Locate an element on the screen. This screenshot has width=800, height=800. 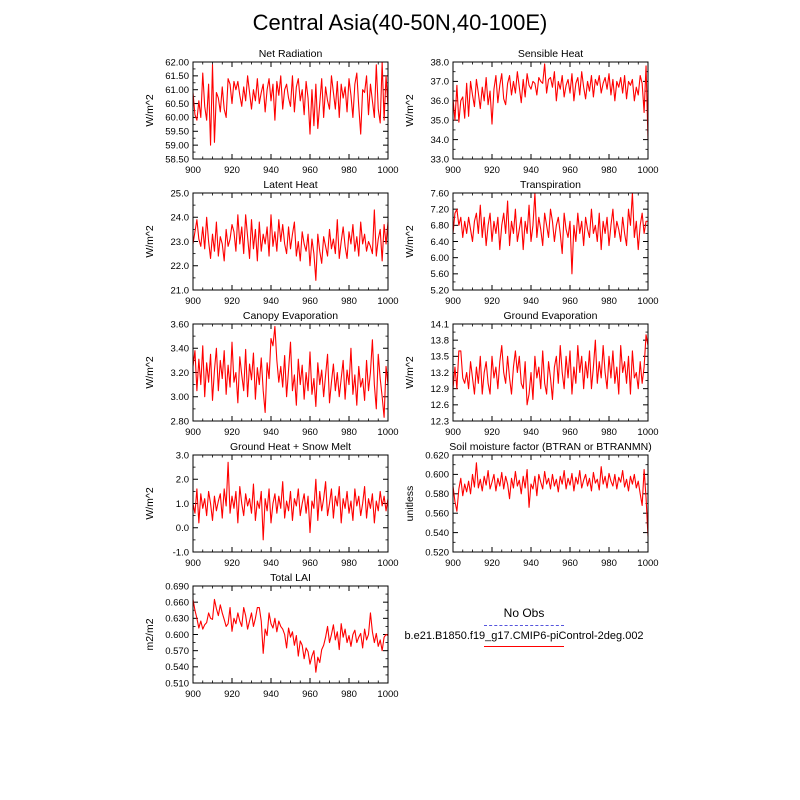
y-tick-label: 2.80 is located at coordinates (180, 421).